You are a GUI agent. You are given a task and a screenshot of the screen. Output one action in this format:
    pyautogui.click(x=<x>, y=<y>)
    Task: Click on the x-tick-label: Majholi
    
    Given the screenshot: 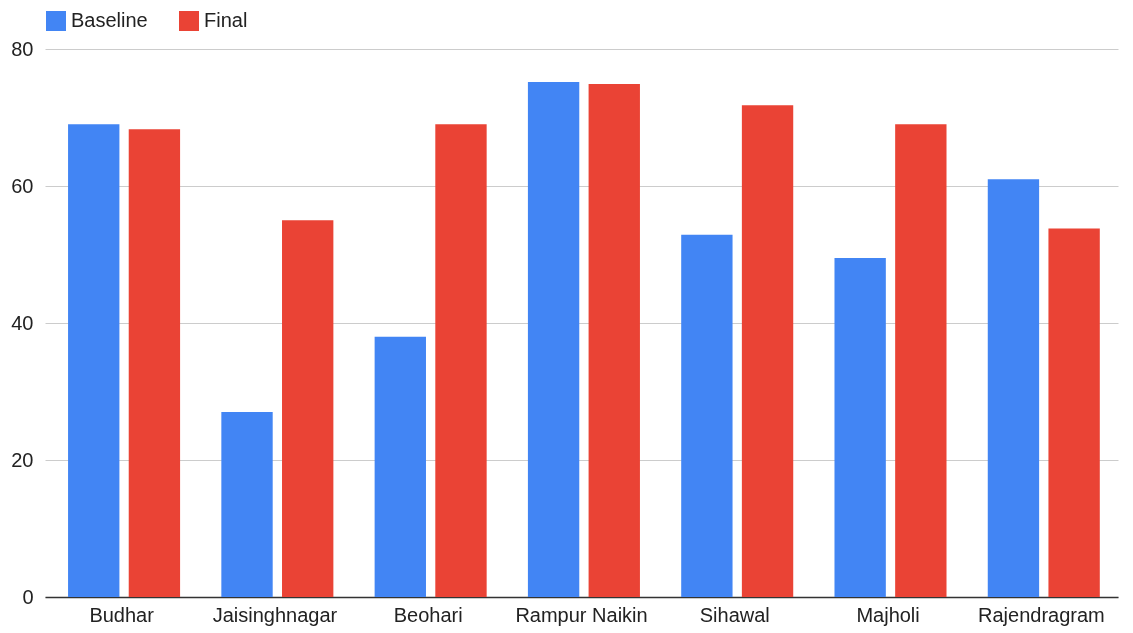 What is the action you would take?
    pyautogui.click(x=888, y=614)
    